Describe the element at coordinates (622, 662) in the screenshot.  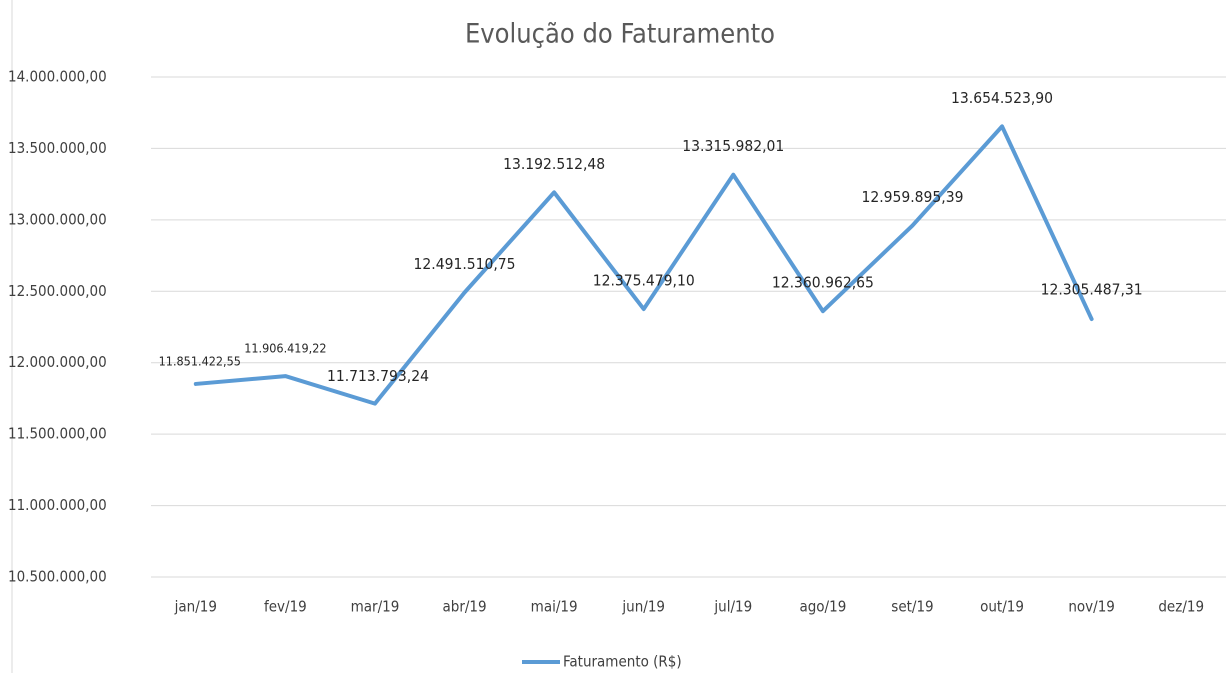
I see `legend-label: Faturamento (R$)` at that location.